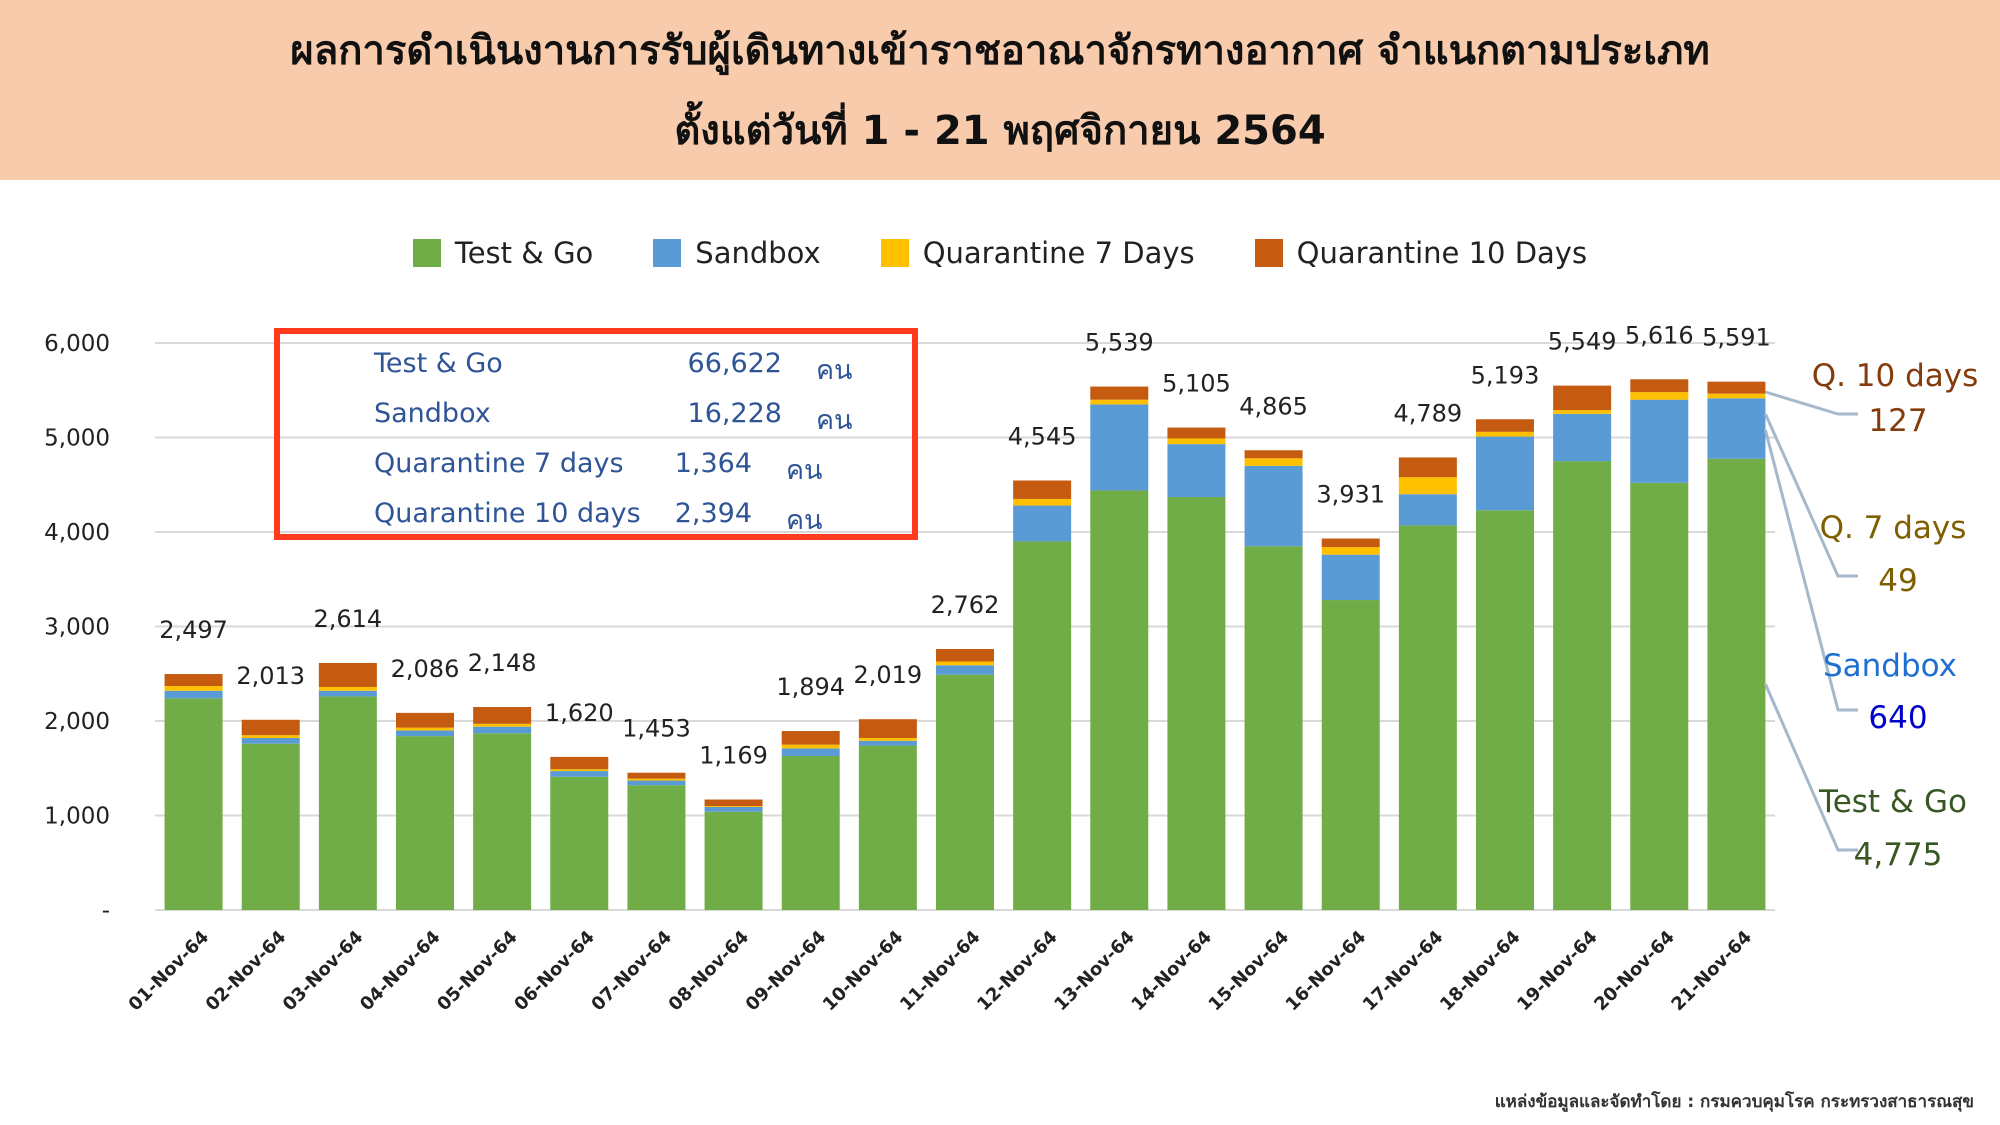 The height and width of the screenshot is (1125, 2000). Describe the element at coordinates (758, 253) in the screenshot. I see `legend-label-sandbox: Sandbox` at that location.